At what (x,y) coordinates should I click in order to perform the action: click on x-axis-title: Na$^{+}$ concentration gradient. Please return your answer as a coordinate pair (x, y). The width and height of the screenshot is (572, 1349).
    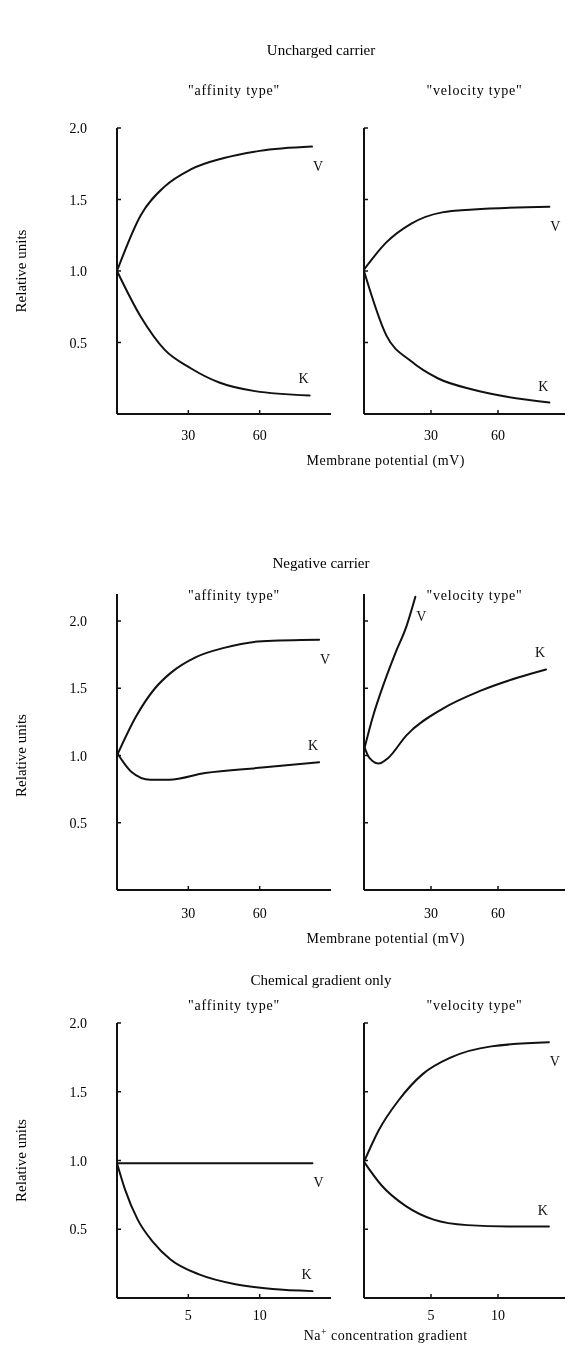
    Looking at the image, I should click on (385, 1334).